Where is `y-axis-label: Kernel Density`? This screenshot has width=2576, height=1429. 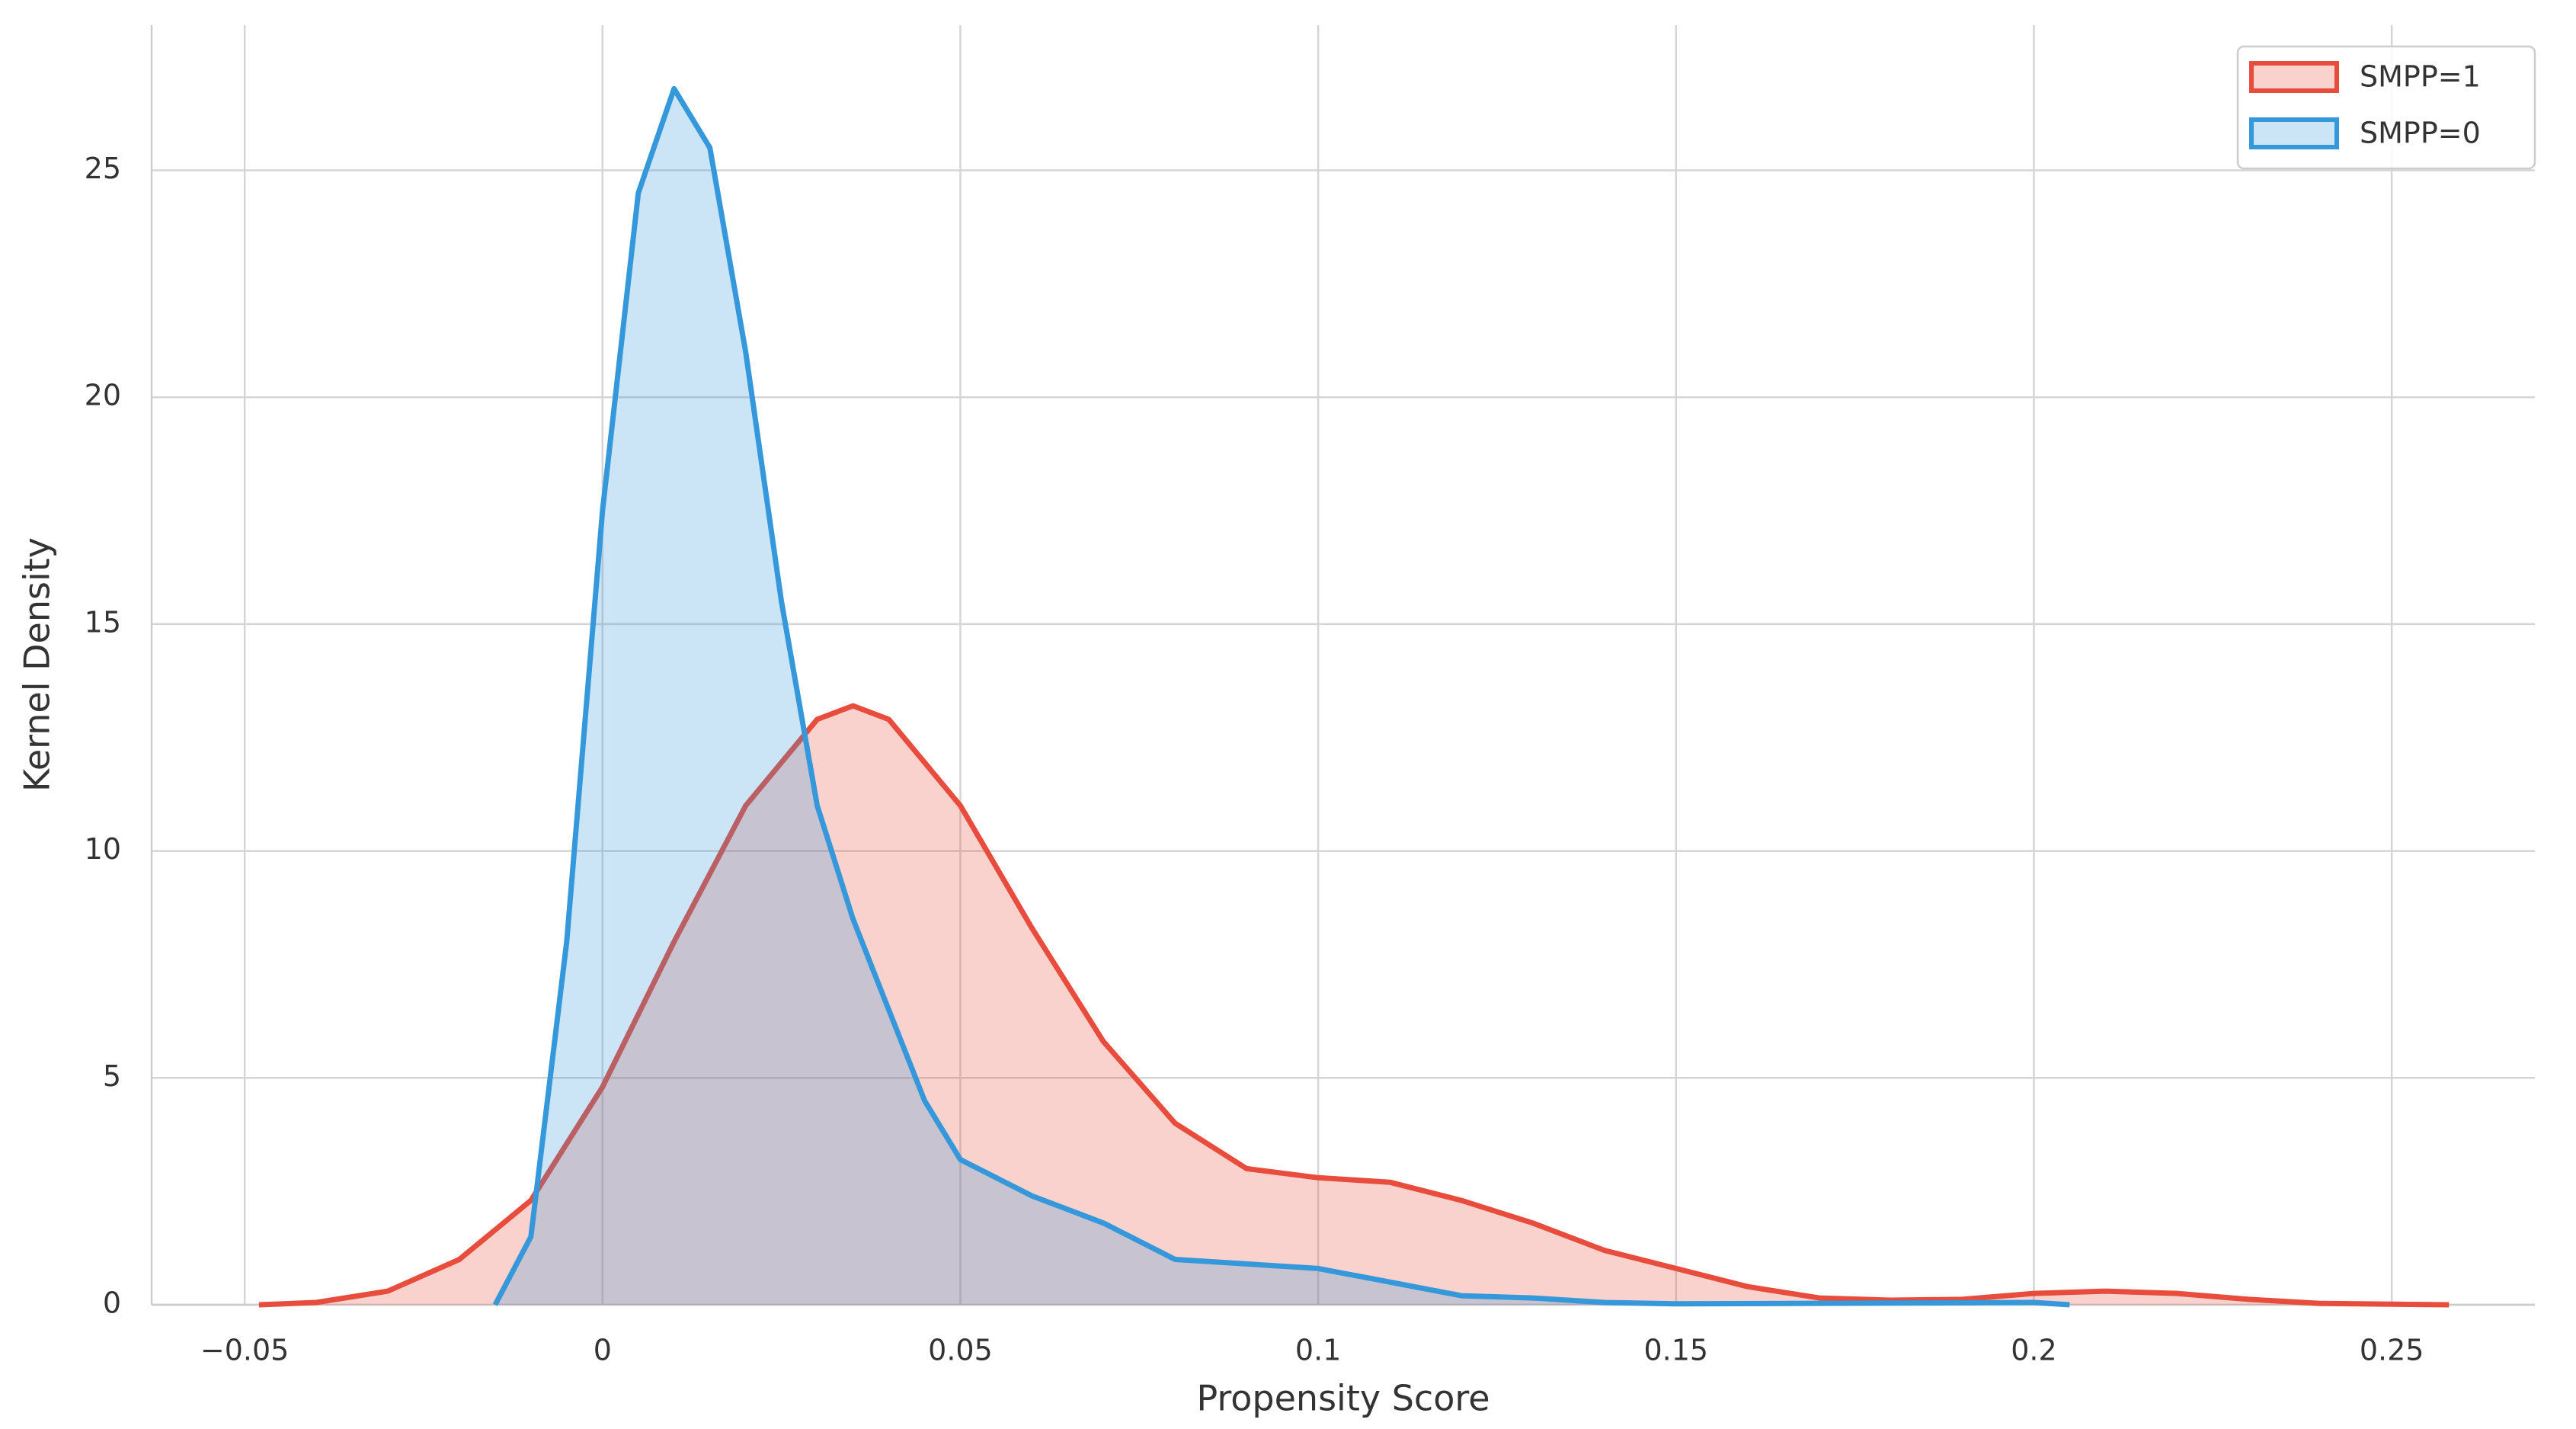
y-axis-label: Kernel Density is located at coordinates (37, 664).